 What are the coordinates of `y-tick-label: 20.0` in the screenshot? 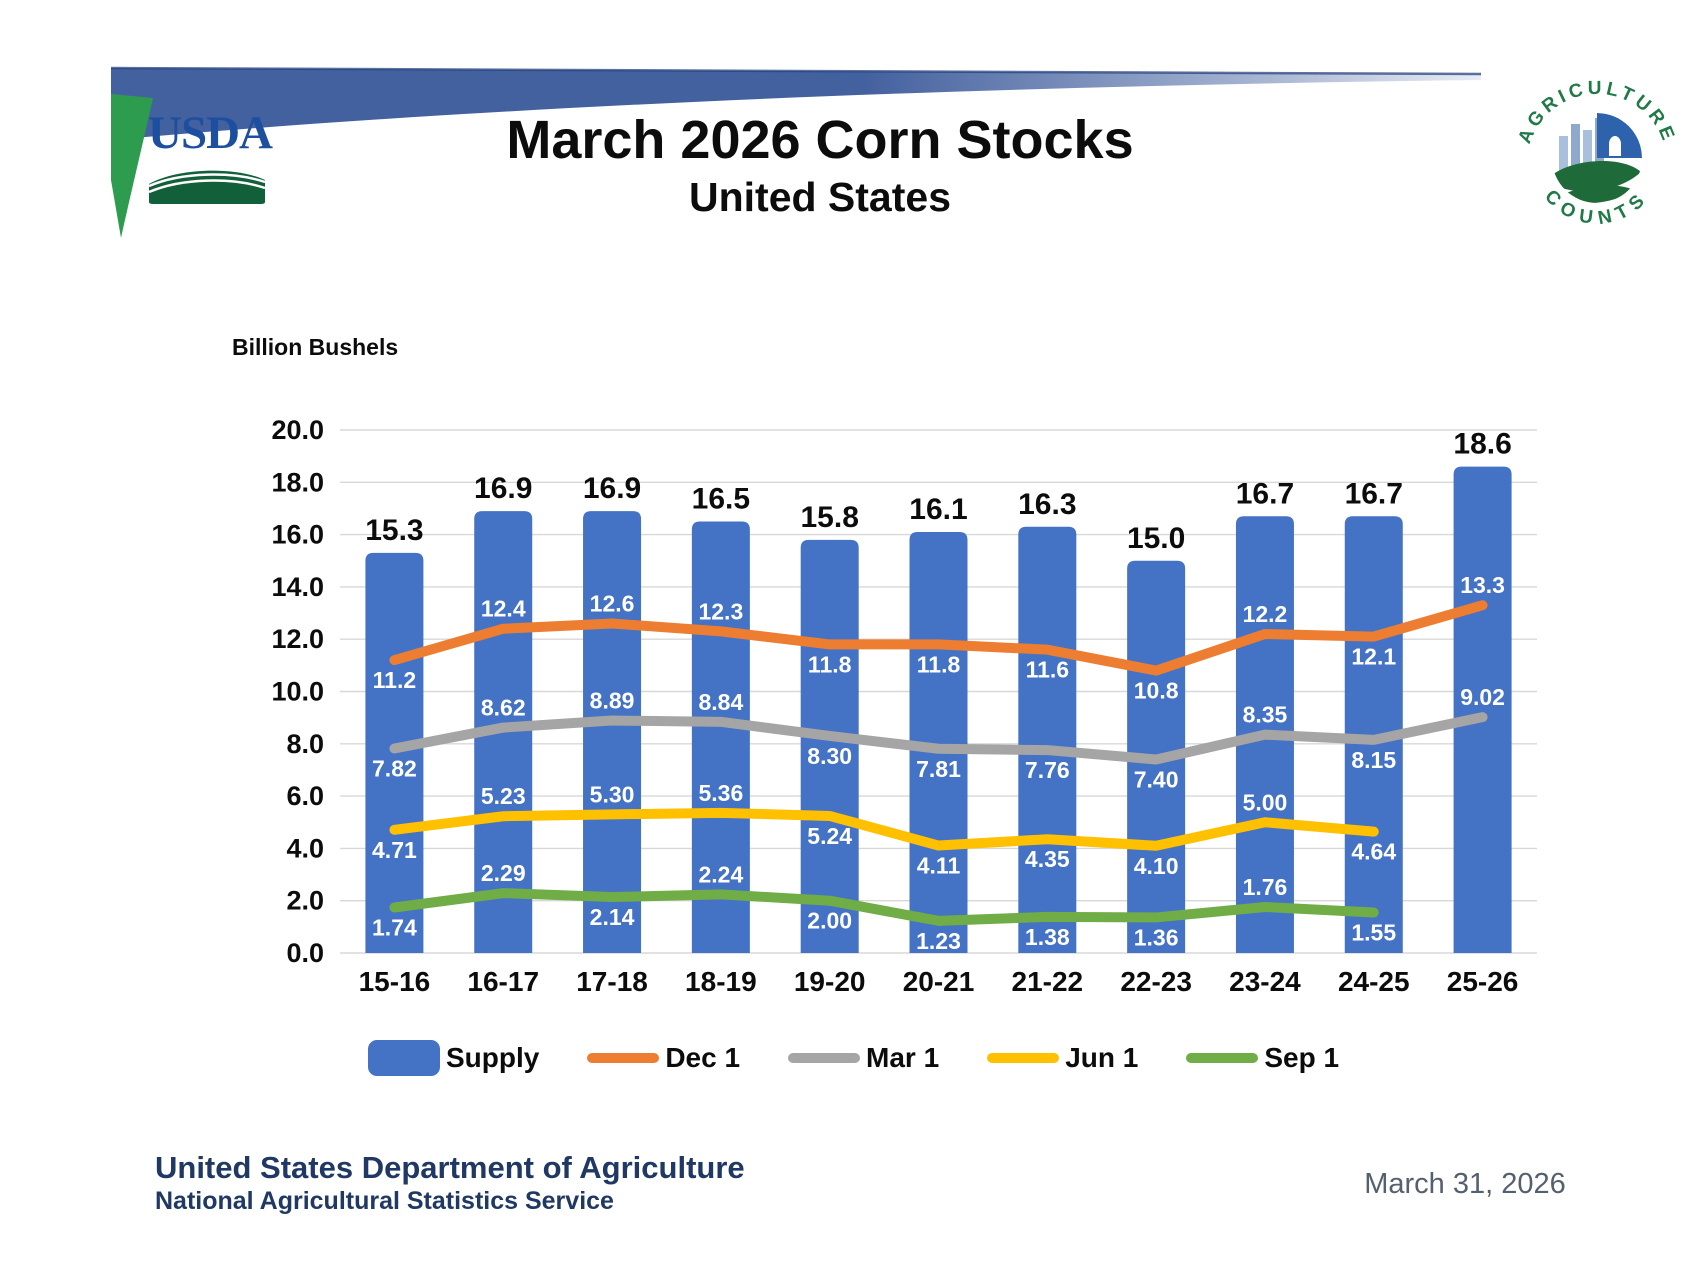 It's located at (297, 430).